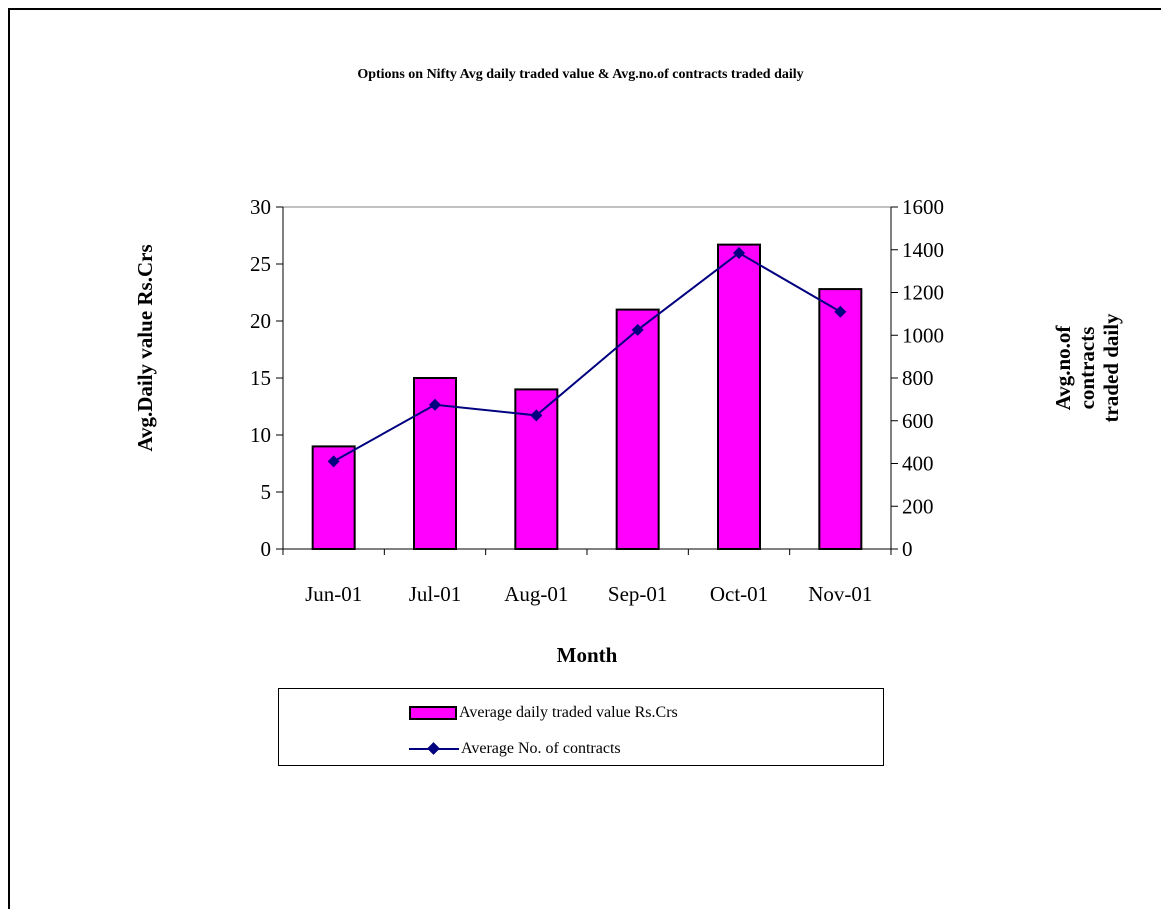 The height and width of the screenshot is (909, 1161). I want to click on y-left-tick-label: 5, so click(266, 492).